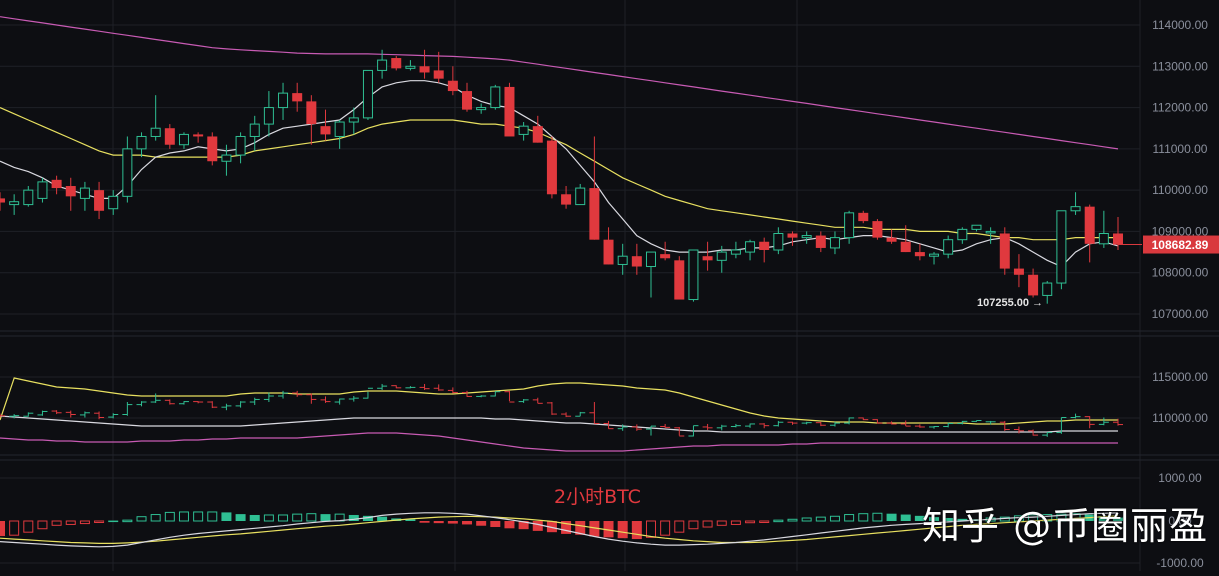  I want to click on svg-text: 108000.00, so click(1180, 273).